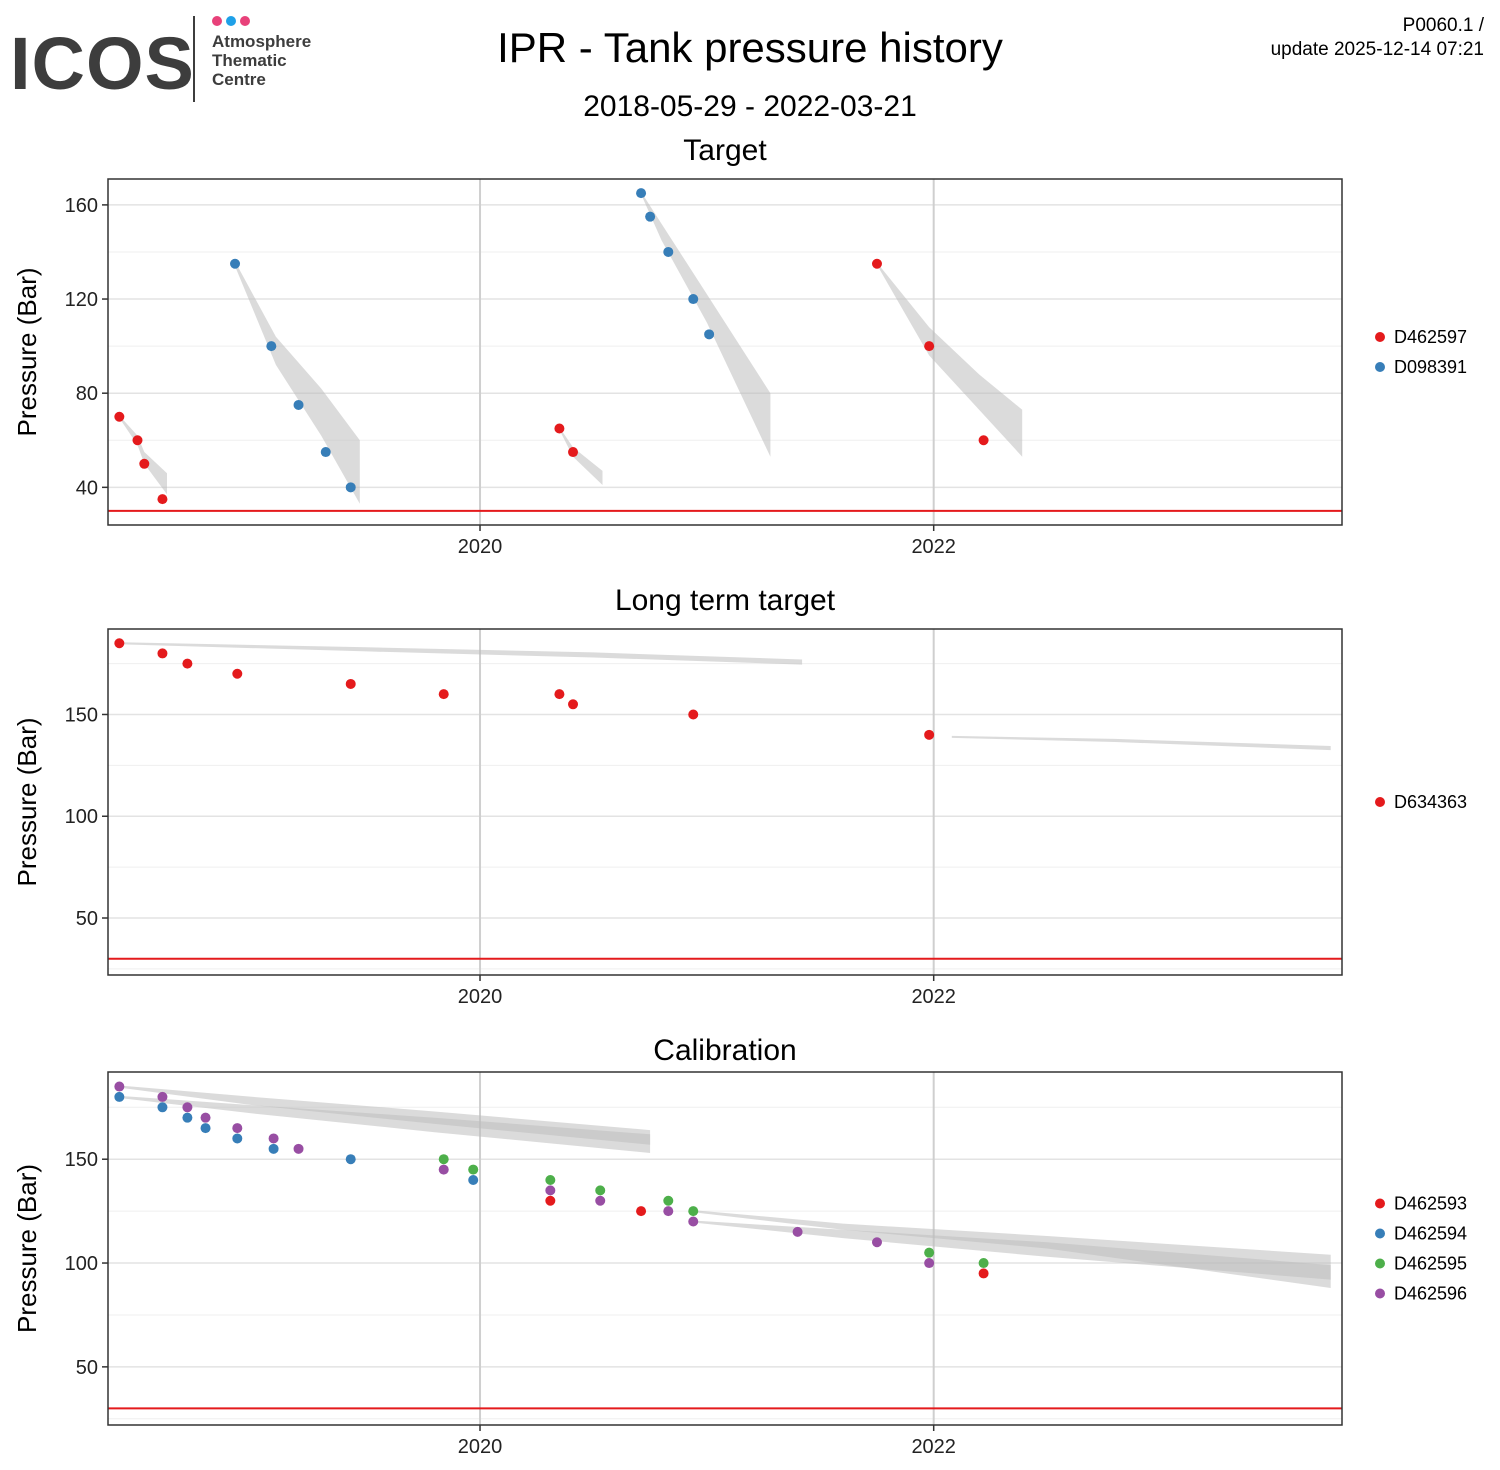 This screenshot has height=1470, width=1500. What do you see at coordinates (87, 1368) in the screenshot?
I see `y-tick-label: 50` at bounding box center [87, 1368].